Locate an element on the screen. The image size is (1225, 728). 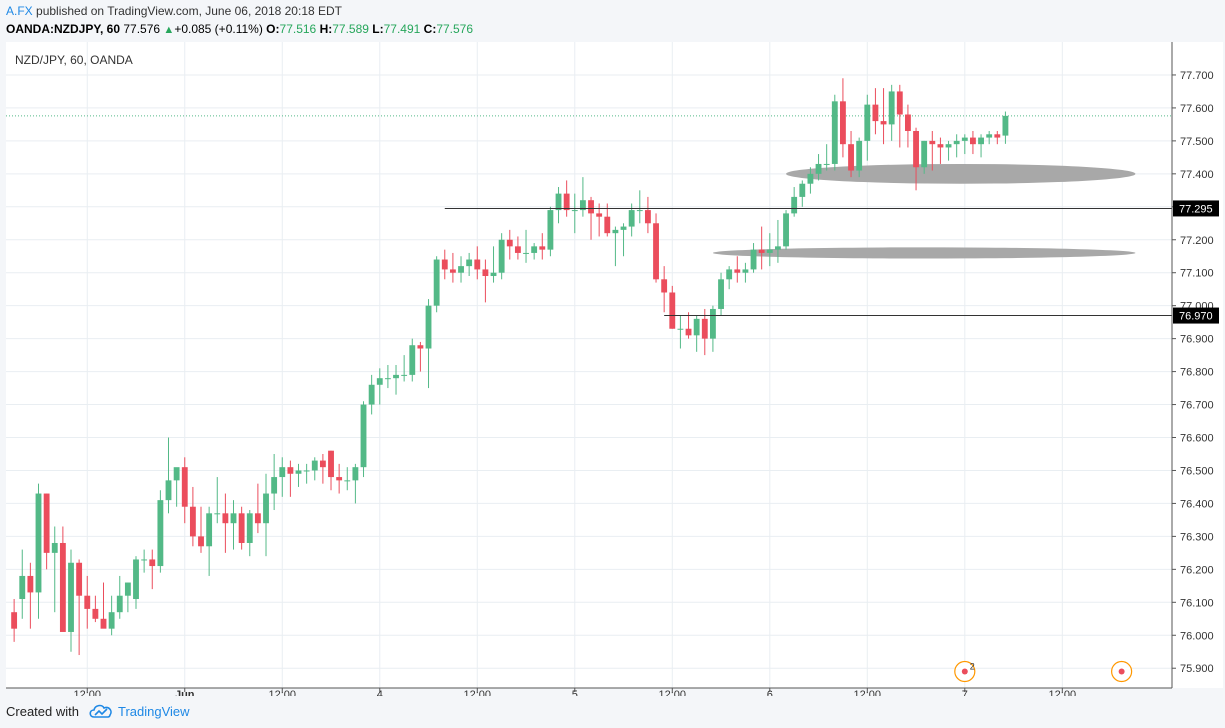
author-link: A.FX is located at coordinates (19, 11).